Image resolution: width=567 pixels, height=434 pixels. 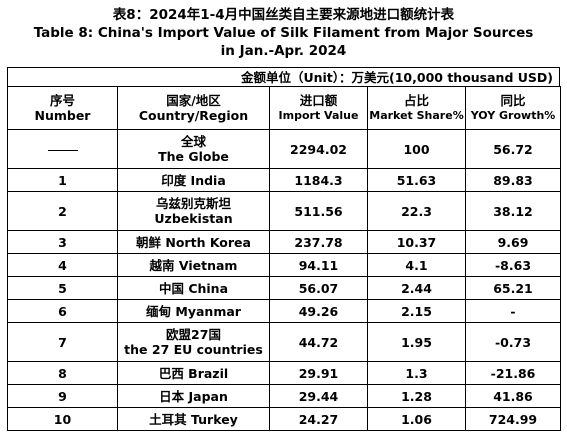 I want to click on header-number-zh: 序号, so click(x=62, y=100).